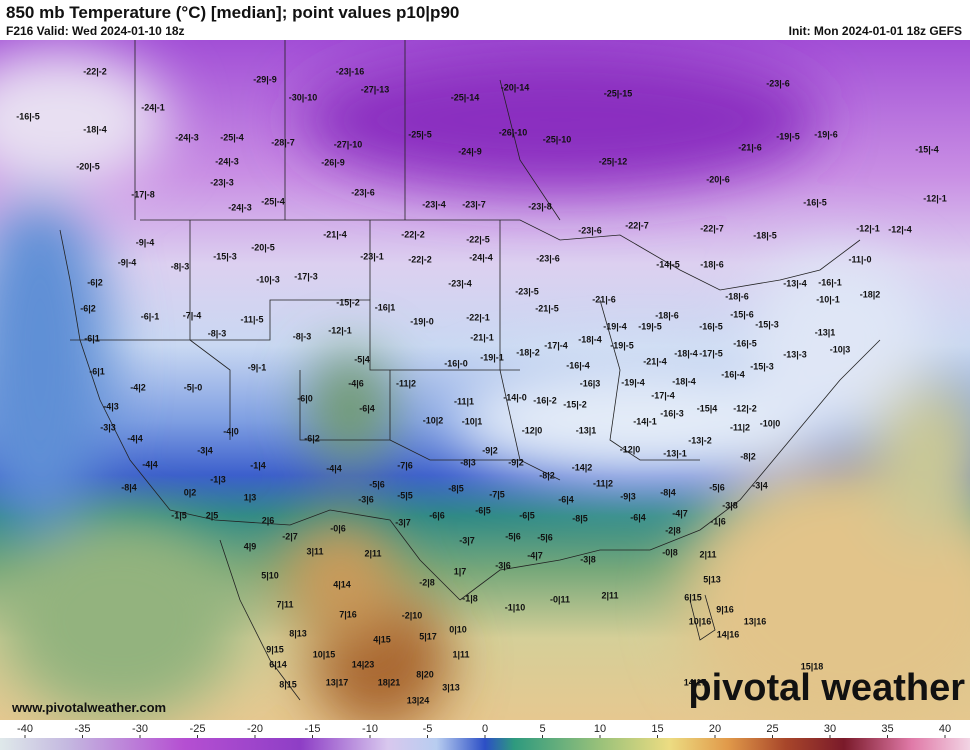 The height and width of the screenshot is (750, 970). I want to click on point-value: 2|11, so click(609, 595).